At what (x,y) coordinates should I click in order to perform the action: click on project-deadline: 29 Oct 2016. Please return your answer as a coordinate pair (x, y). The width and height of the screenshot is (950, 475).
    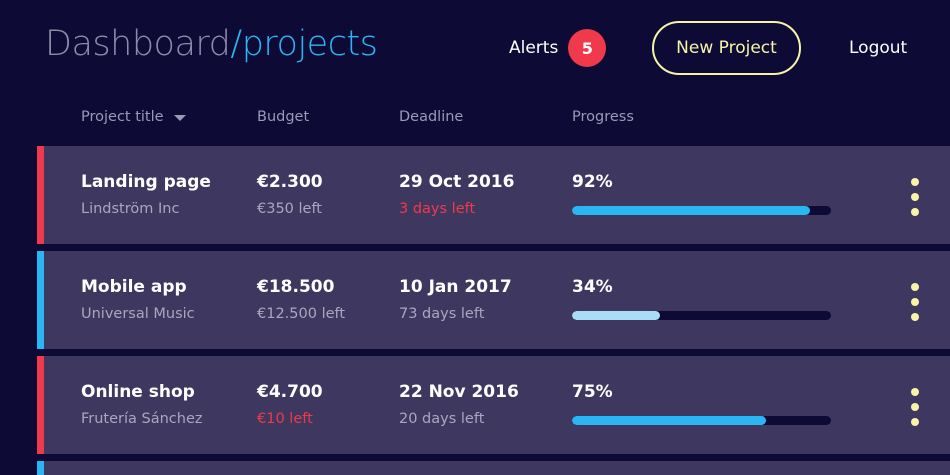
    Looking at the image, I should click on (457, 182).